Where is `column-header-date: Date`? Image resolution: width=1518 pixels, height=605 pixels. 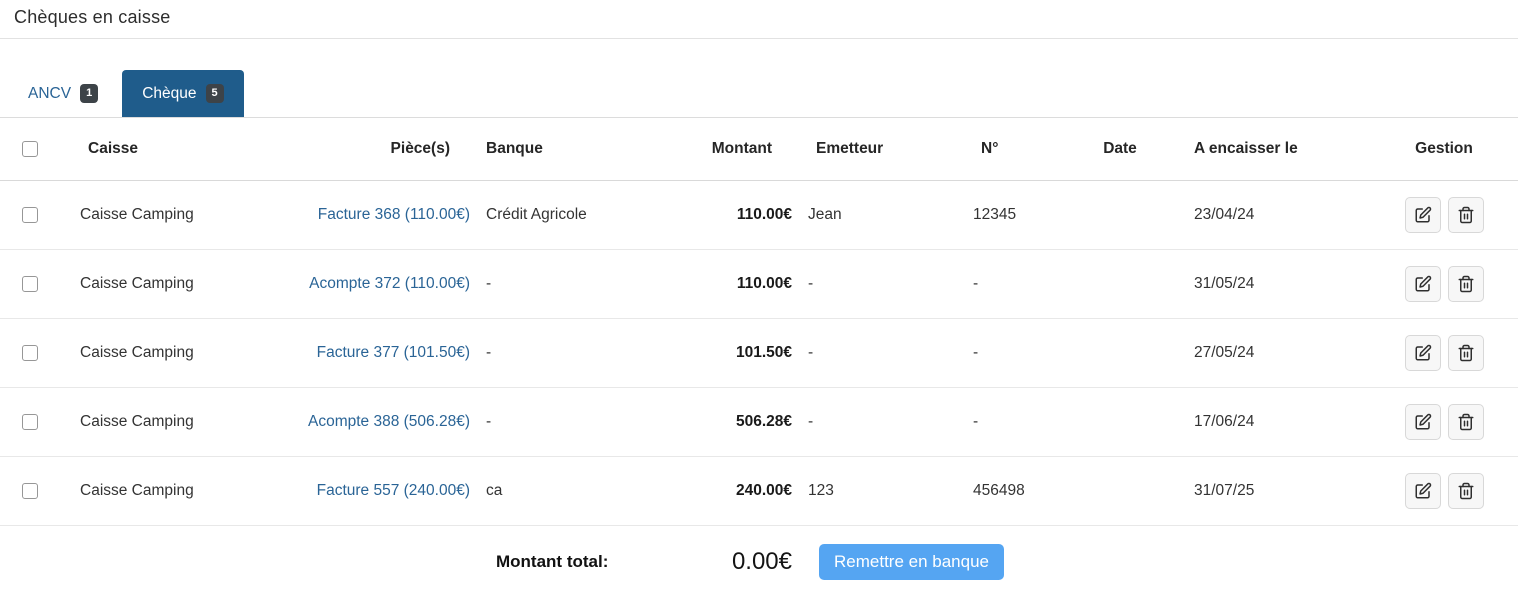 column-header-date: Date is located at coordinates (1120, 149).